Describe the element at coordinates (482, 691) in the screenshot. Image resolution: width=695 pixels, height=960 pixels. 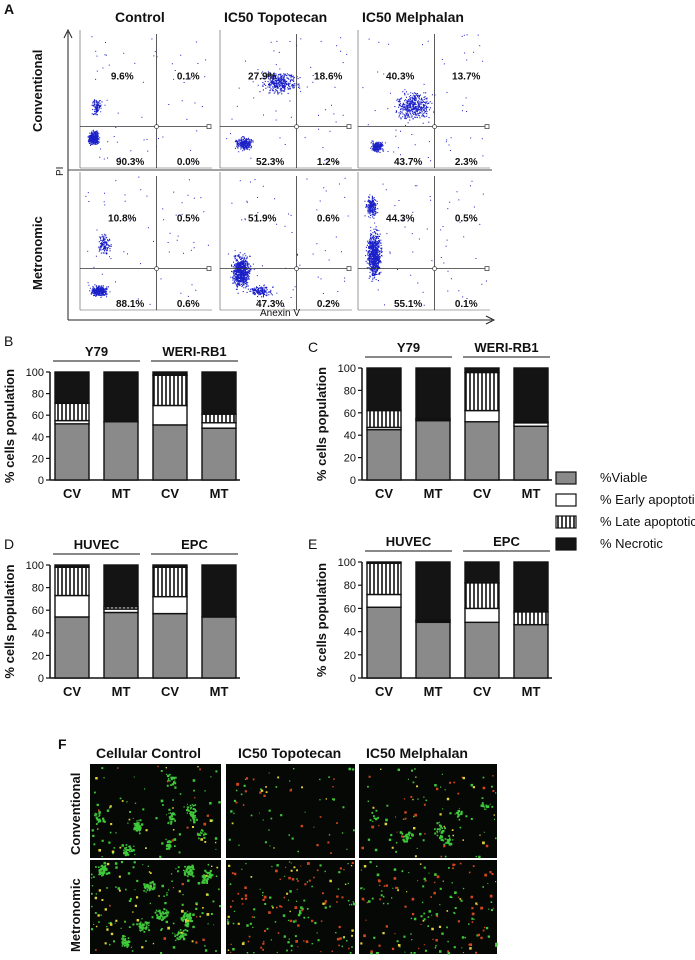
I see `panel-e-x-tick-label: CV` at that location.